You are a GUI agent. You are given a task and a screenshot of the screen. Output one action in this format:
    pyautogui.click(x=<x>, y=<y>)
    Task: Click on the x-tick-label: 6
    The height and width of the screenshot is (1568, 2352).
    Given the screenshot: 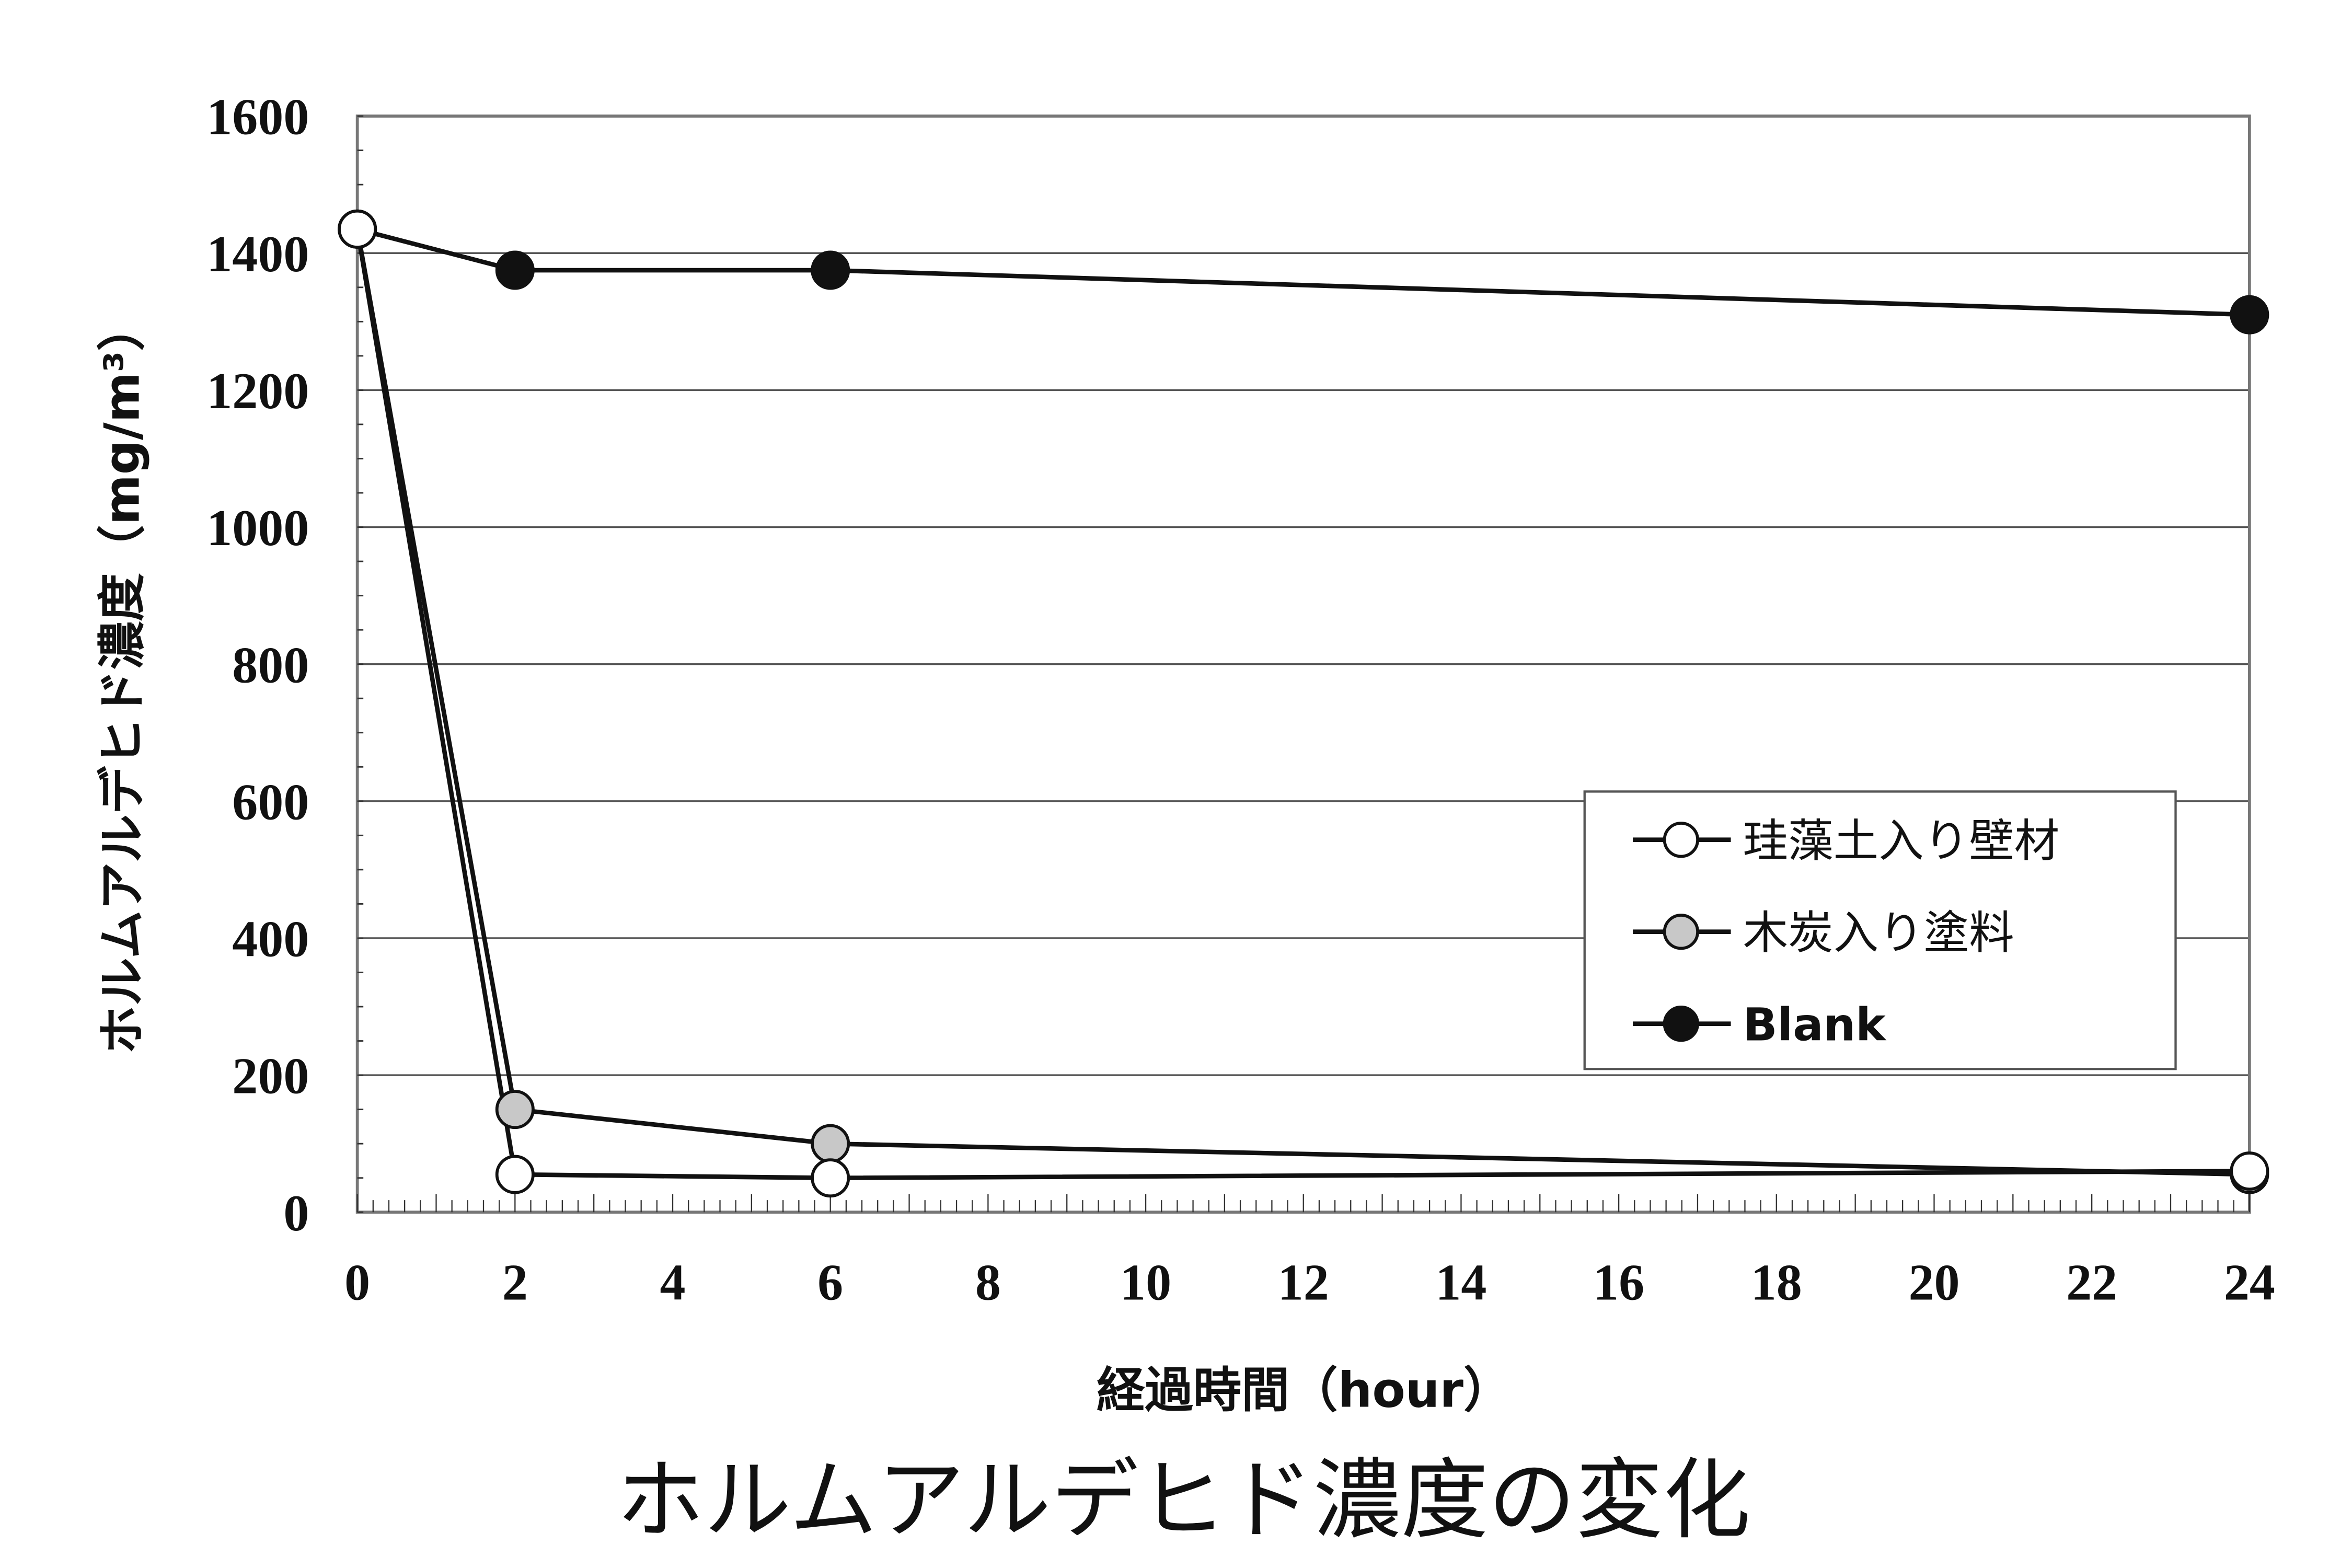 What is the action you would take?
    pyautogui.click(x=830, y=1283)
    